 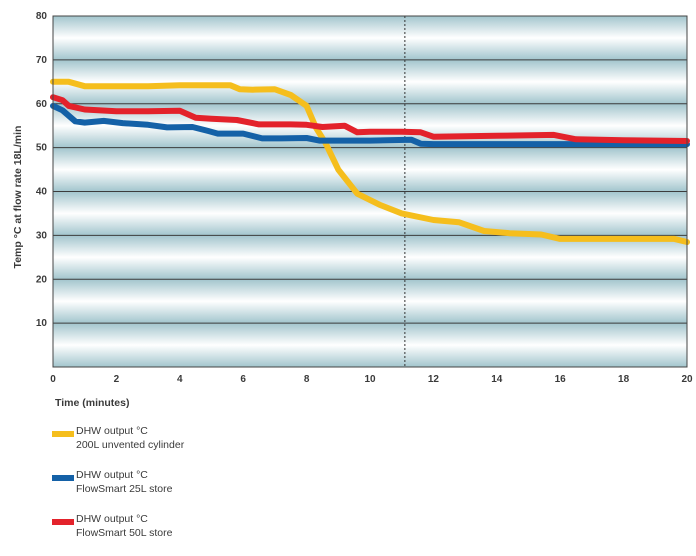 I want to click on x-tick-label: 16, so click(x=561, y=379).